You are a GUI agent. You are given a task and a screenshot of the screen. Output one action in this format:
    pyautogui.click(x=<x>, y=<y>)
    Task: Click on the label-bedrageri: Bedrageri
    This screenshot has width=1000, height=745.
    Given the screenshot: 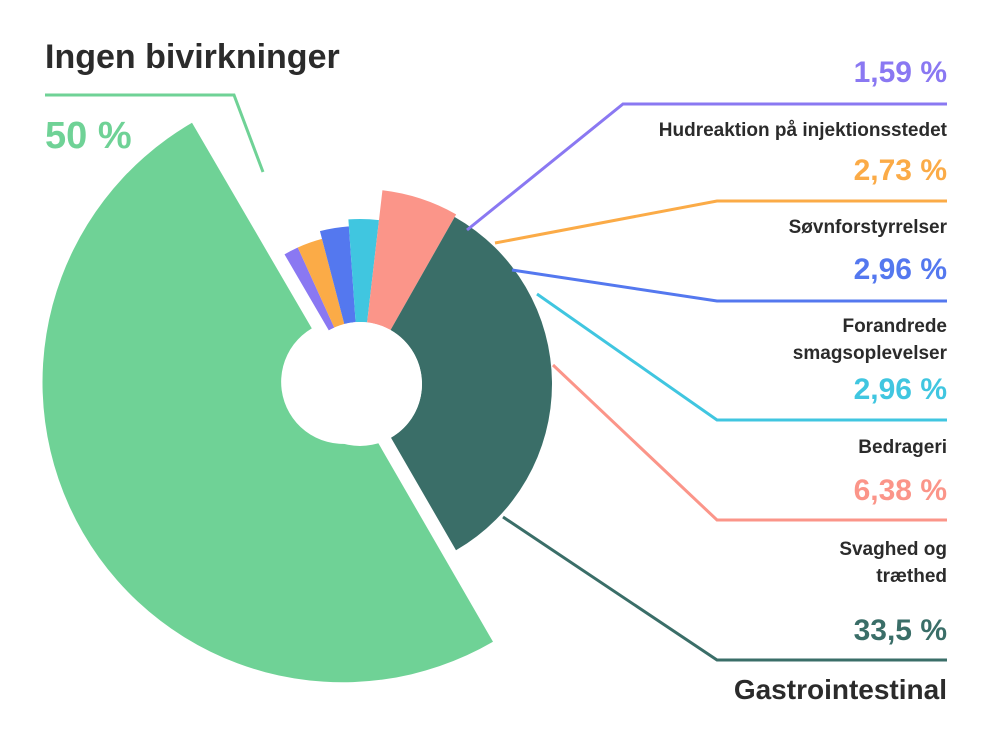 What is the action you would take?
    pyautogui.click(x=902, y=447)
    